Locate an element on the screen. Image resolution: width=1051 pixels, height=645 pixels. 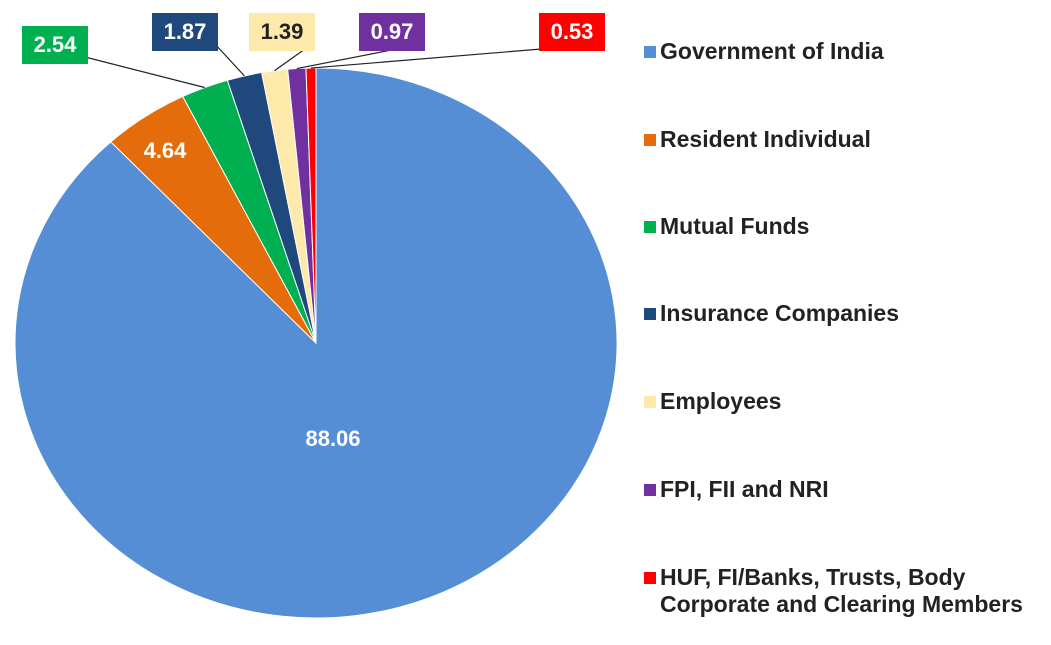
legend-label: FPI, FII and NRI is located at coordinates (744, 489).